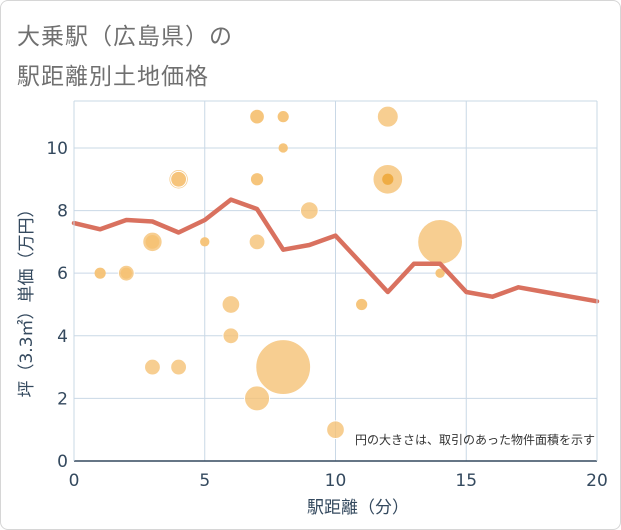 Image resolution: width=621 pixels, height=530 pixels. Describe the element at coordinates (597, 481) in the screenshot. I see `x-tick-label: 20` at that location.